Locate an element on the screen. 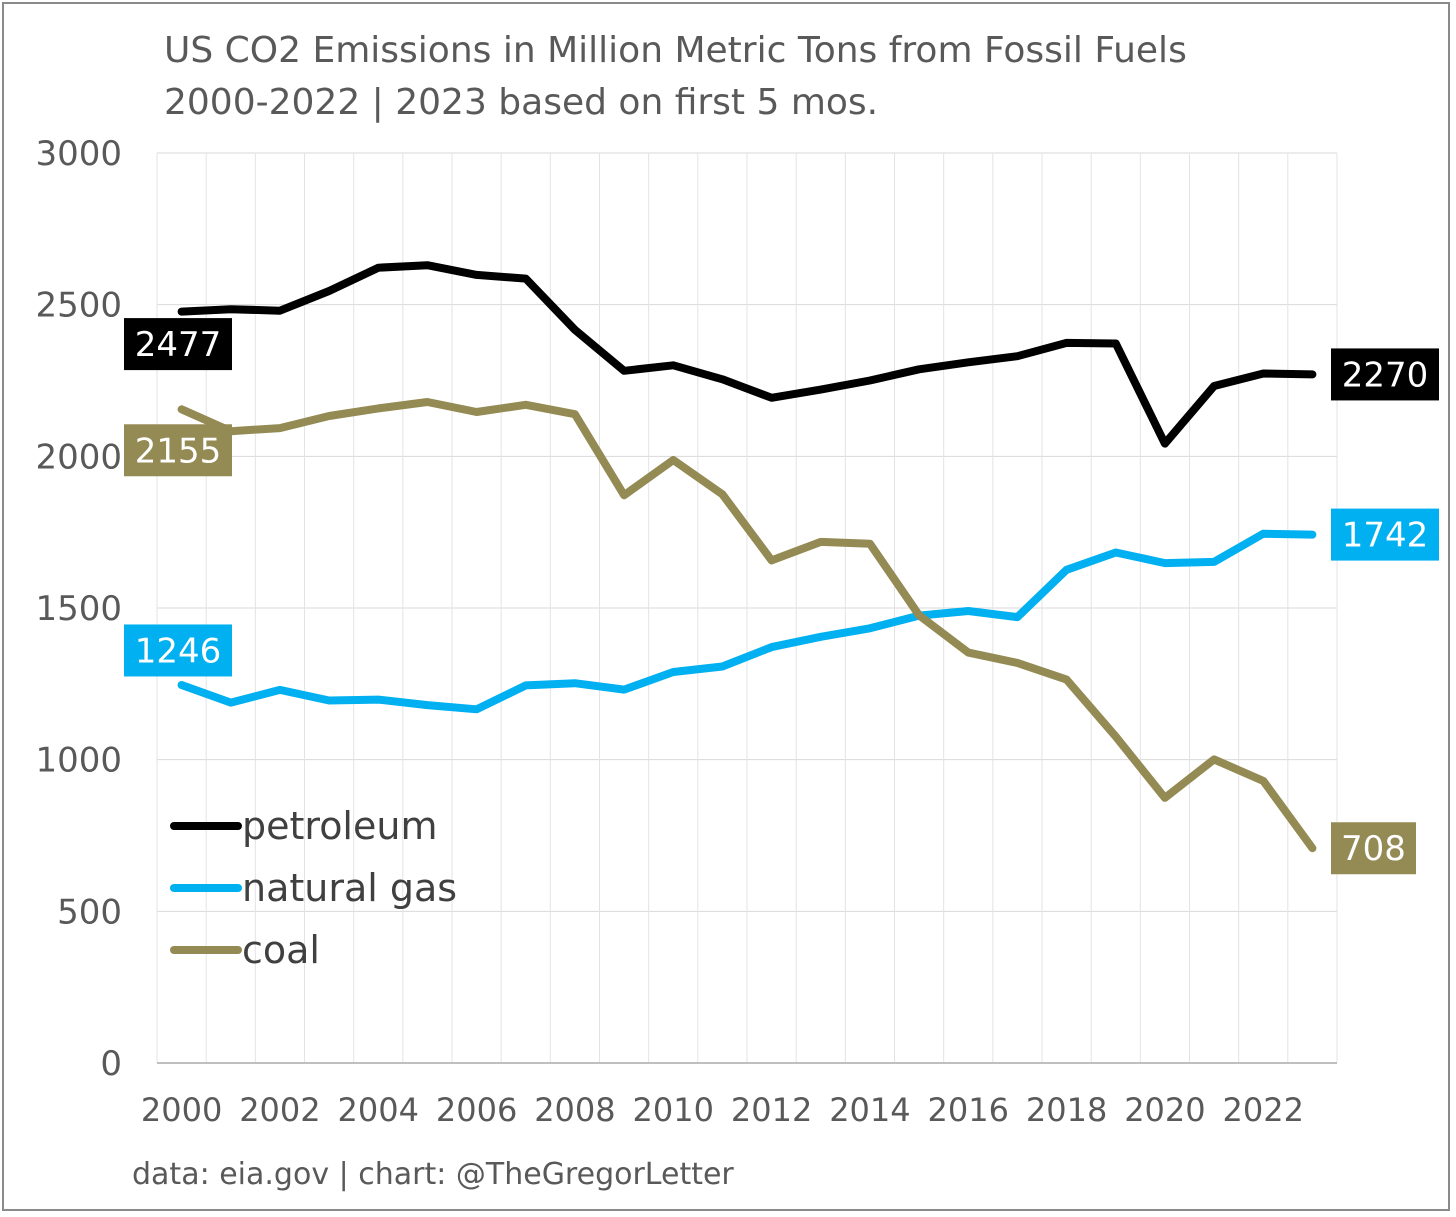 This screenshot has width=1456, height=1217. data-label-text: 708 is located at coordinates (1373, 849).